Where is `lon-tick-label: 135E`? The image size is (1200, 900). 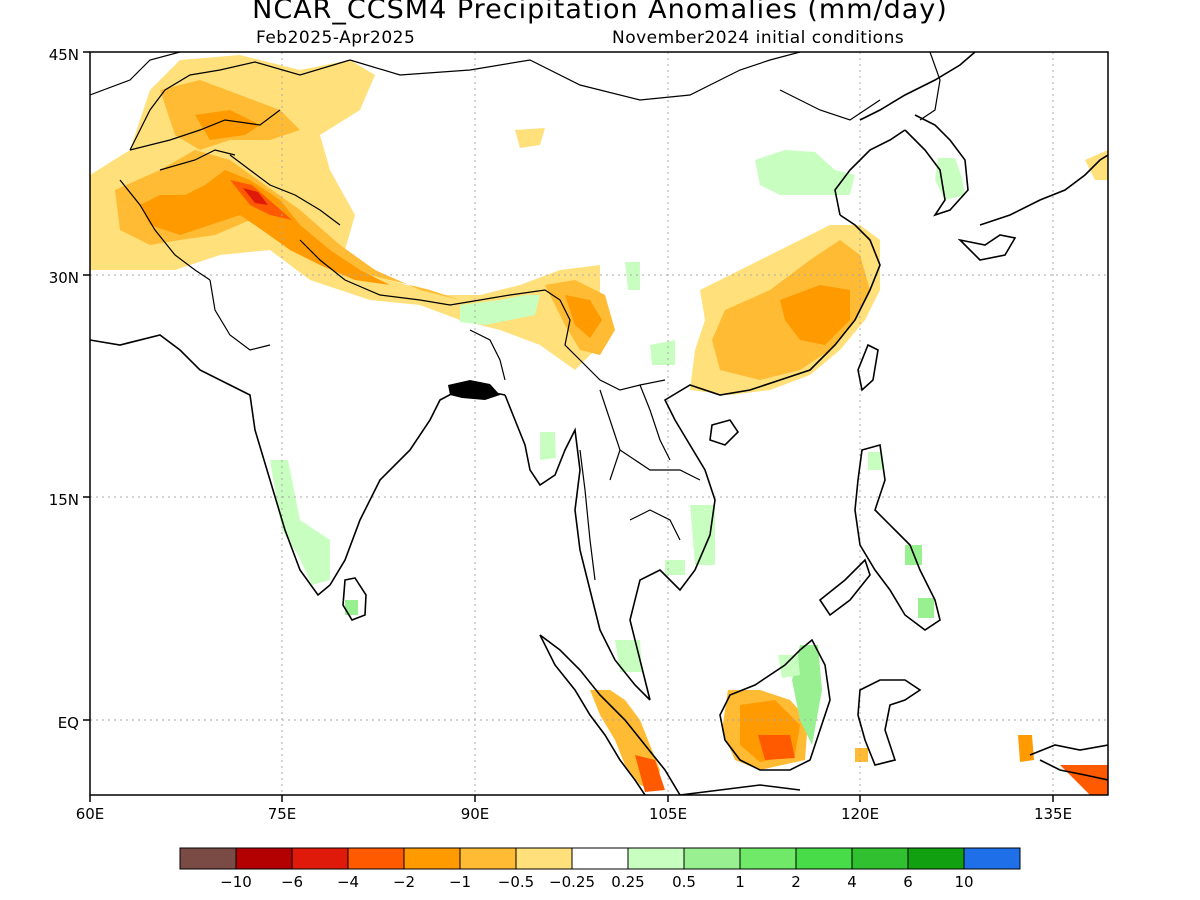 lon-tick-label: 135E is located at coordinates (1053, 814).